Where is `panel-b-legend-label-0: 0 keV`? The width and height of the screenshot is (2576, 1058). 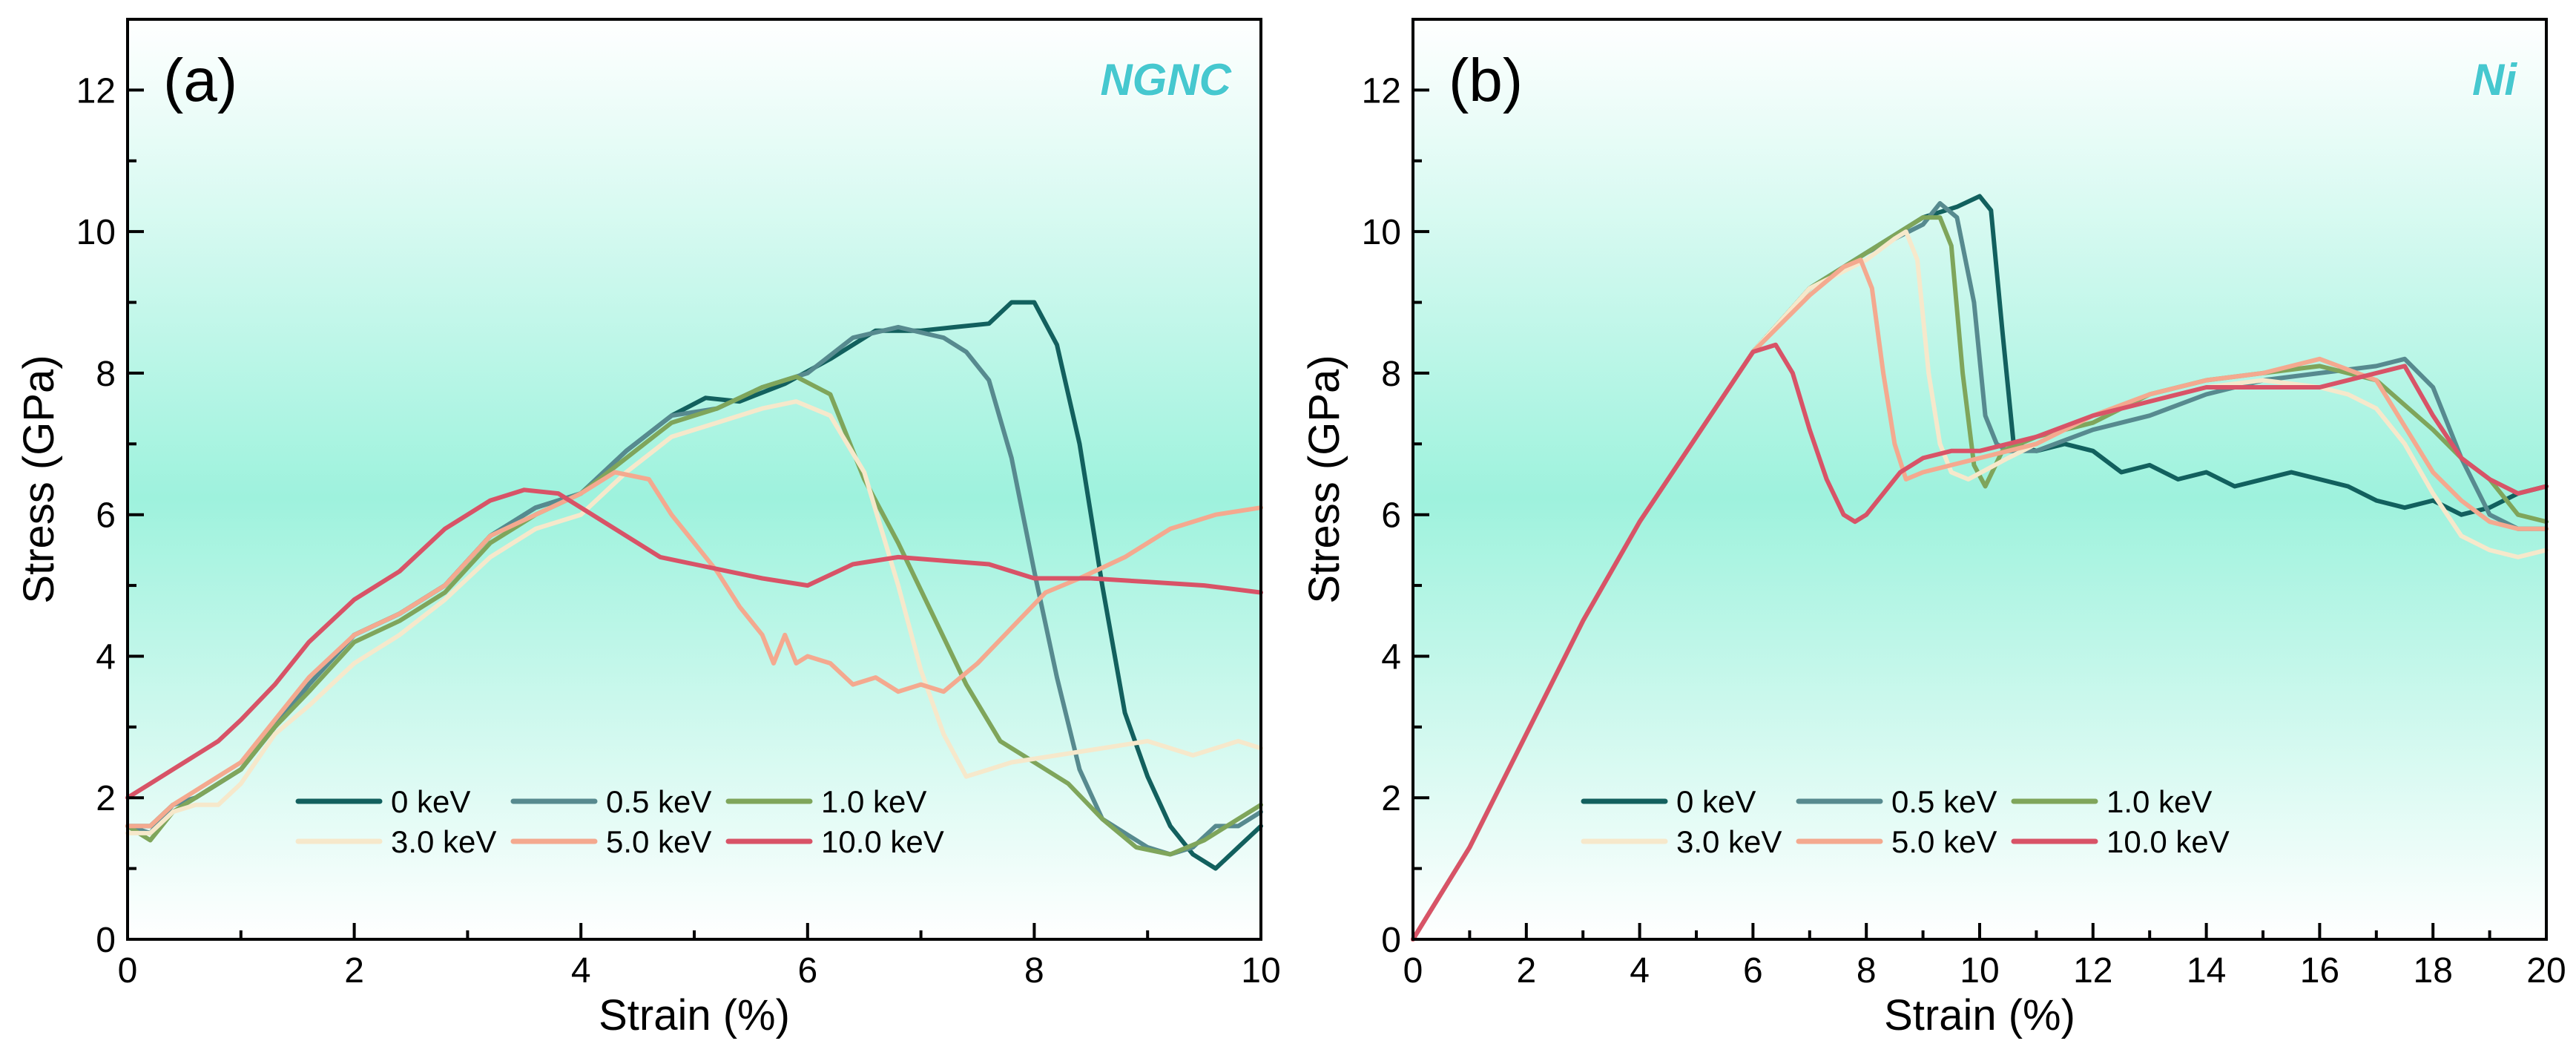
panel-b-legend-label-0: 0 keV is located at coordinates (1716, 802).